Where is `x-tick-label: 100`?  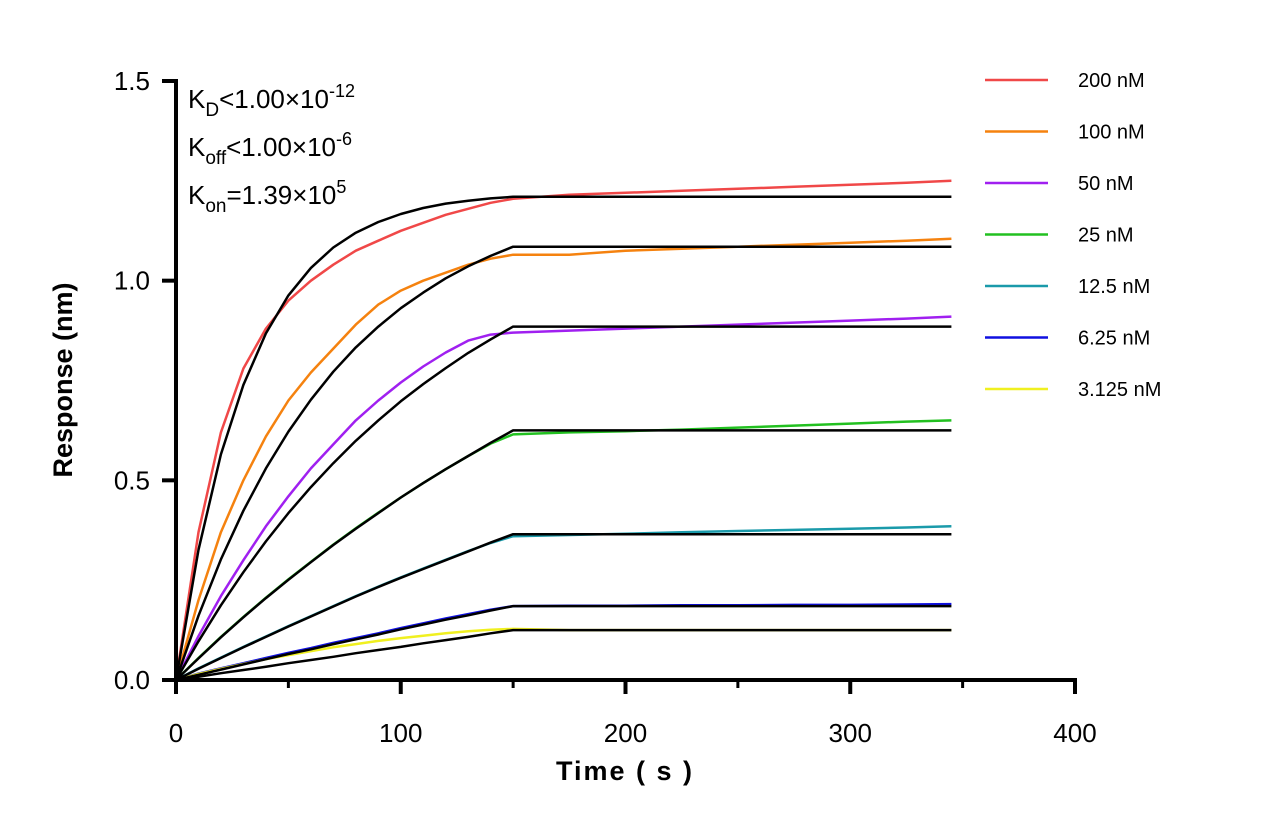
x-tick-label: 100 is located at coordinates (400, 733).